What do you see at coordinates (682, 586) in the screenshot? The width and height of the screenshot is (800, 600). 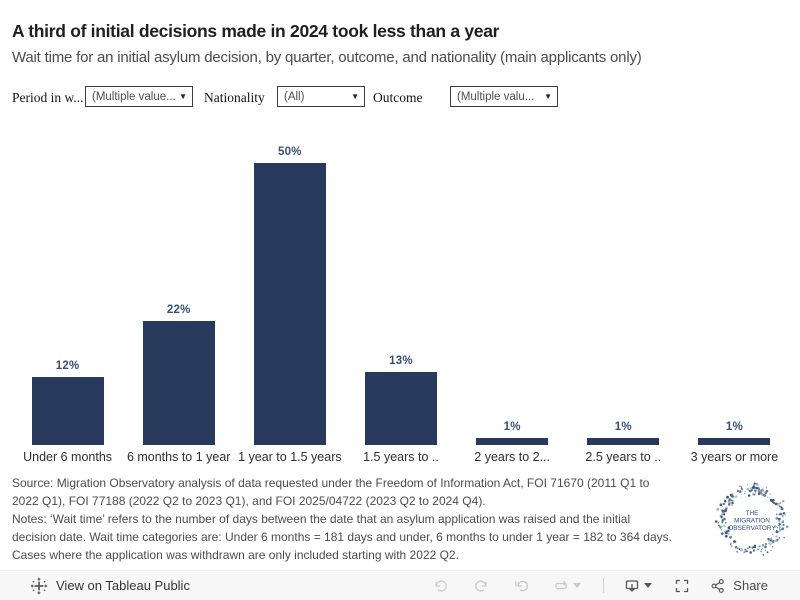 I see `fullscreen-icon` at bounding box center [682, 586].